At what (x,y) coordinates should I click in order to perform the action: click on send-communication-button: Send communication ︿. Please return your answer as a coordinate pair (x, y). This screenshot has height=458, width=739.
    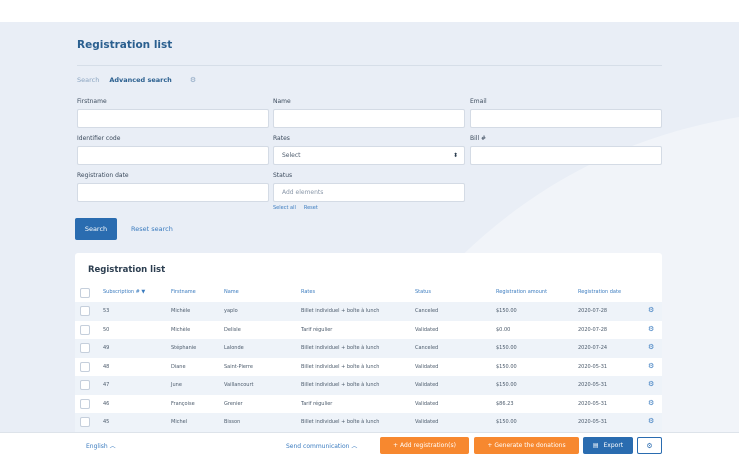
    Looking at the image, I should click on (322, 446).